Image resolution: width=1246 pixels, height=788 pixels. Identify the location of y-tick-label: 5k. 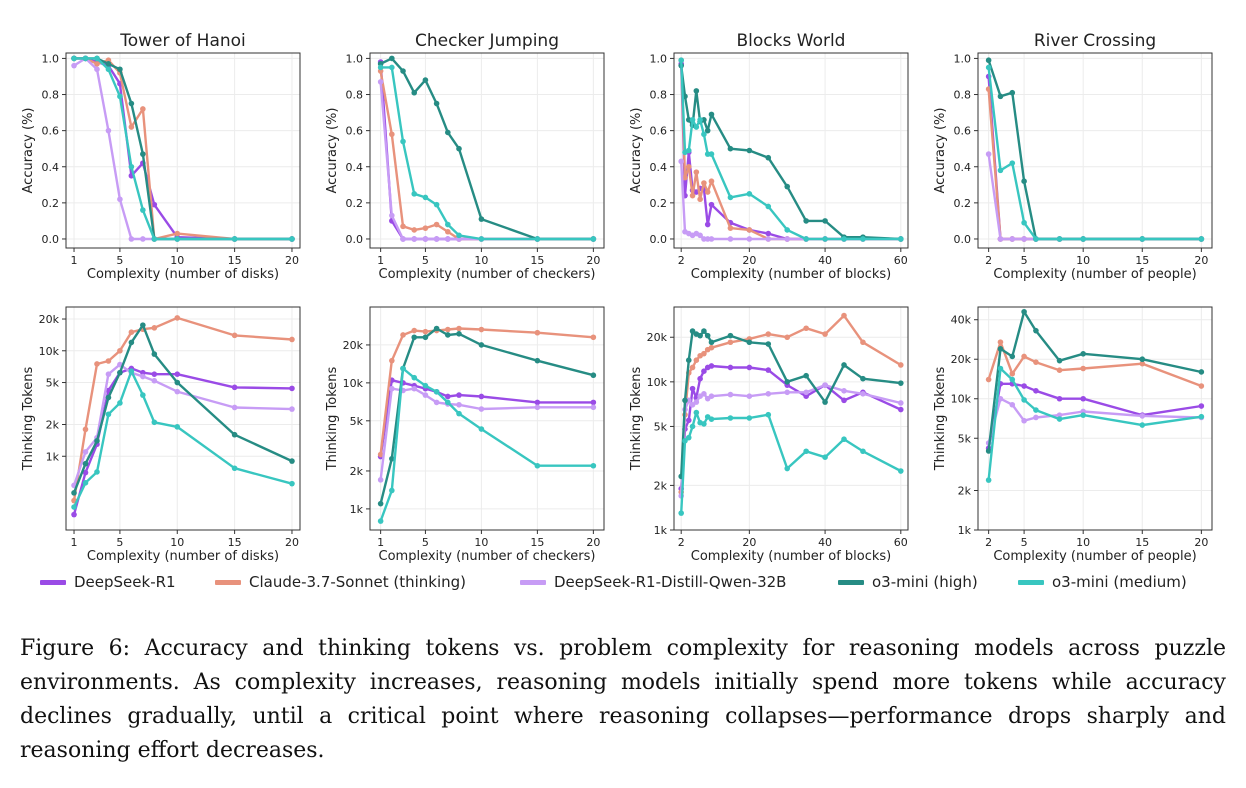
(965, 438).